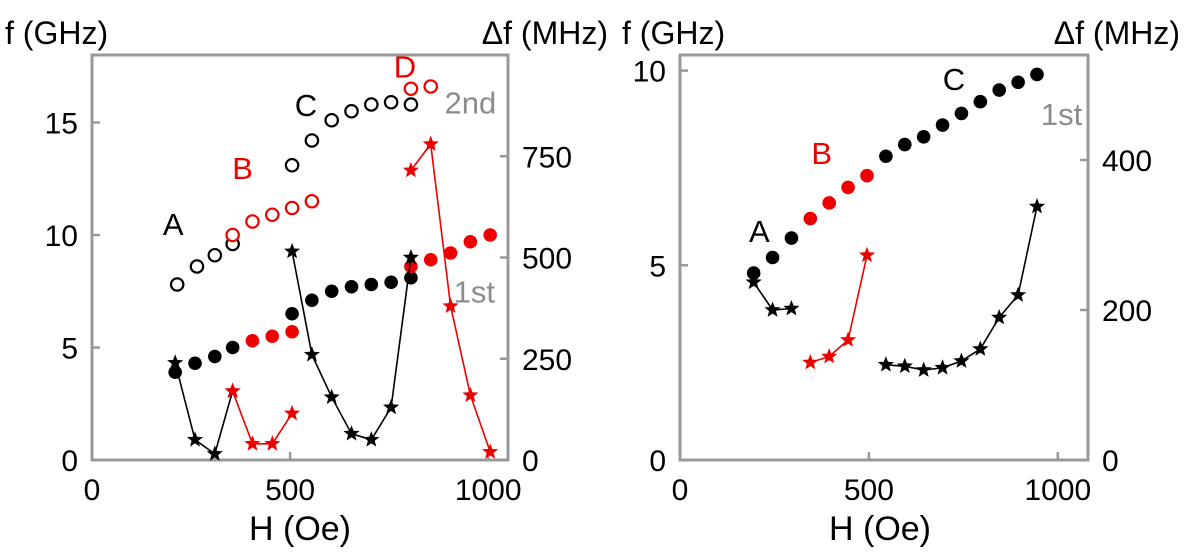 The width and height of the screenshot is (1190, 556). What do you see at coordinates (547, 360) in the screenshot?
I see `y-right-tick-label: 250` at bounding box center [547, 360].